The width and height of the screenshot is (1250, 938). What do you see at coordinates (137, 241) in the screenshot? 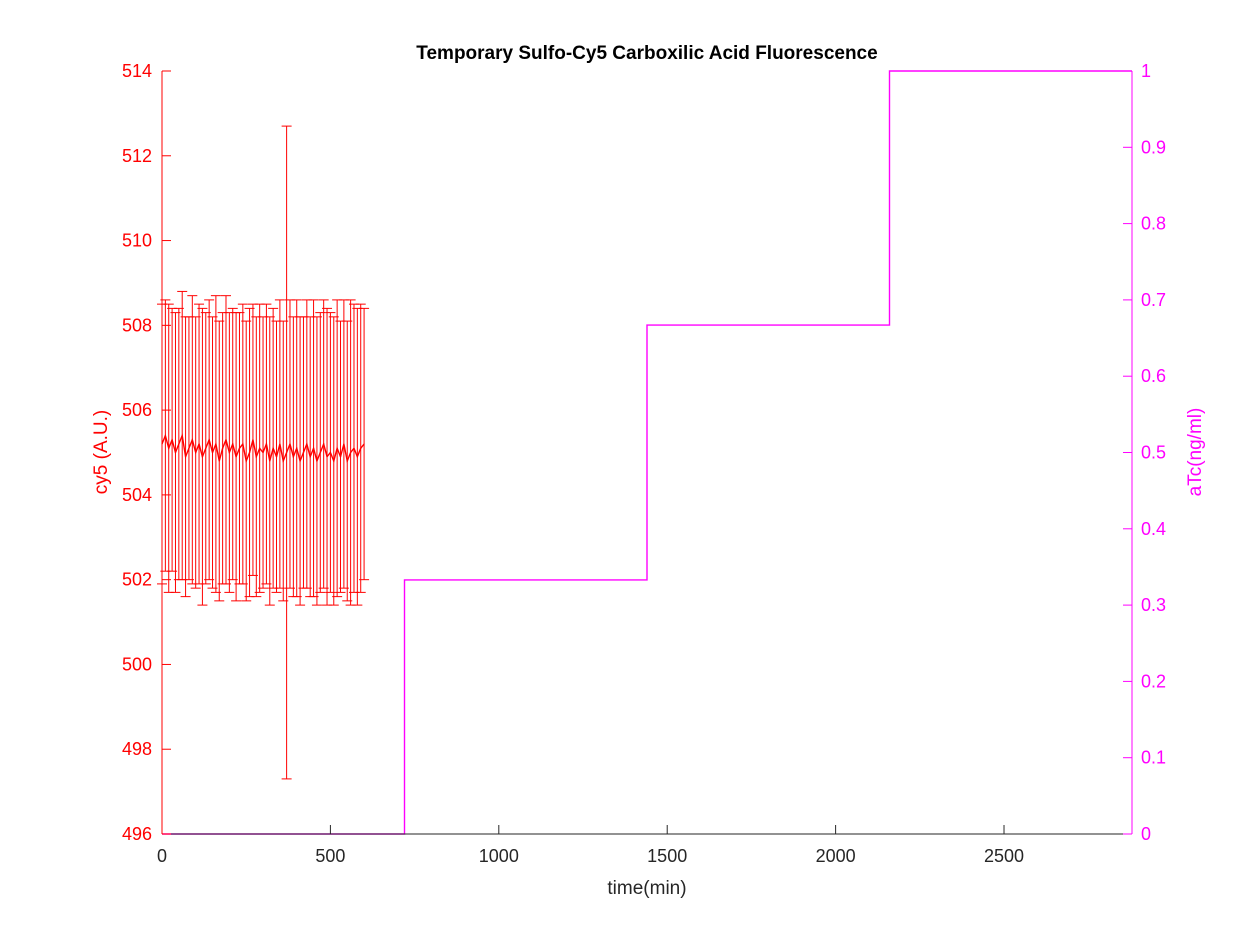
I see `left-y-tick-label: 510` at bounding box center [137, 241].